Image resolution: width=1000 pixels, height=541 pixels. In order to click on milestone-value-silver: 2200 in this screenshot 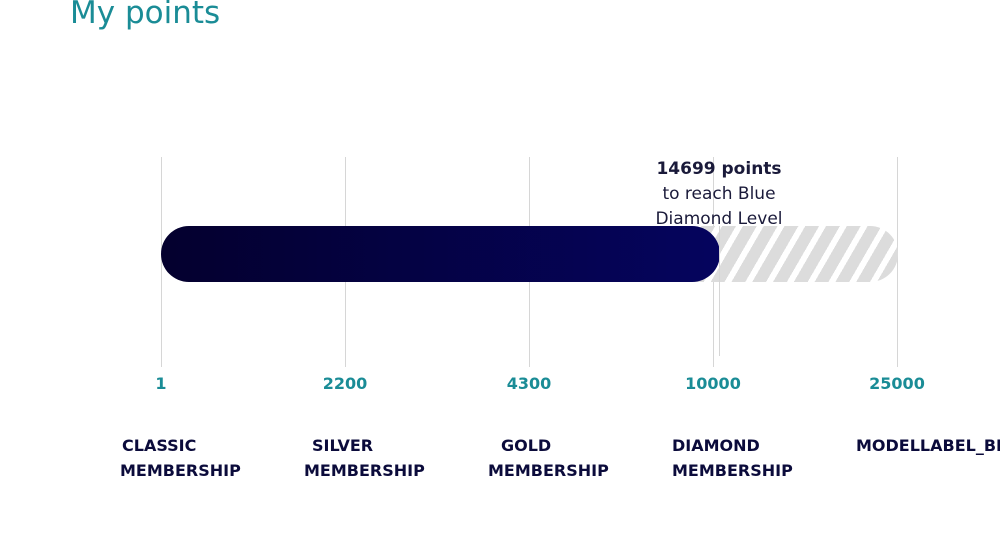, I will do `click(345, 383)`.